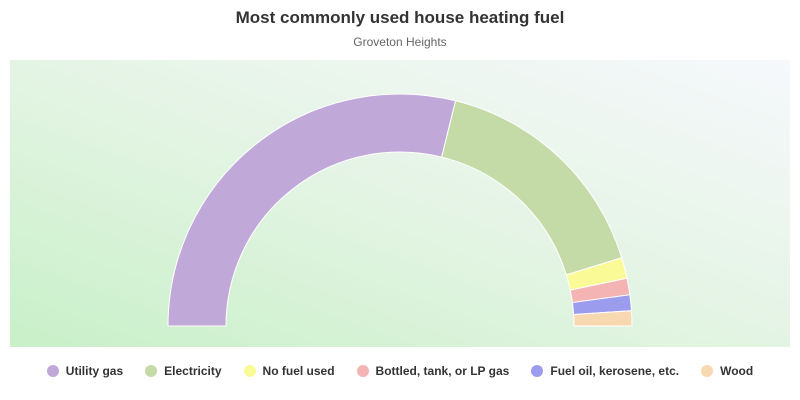  Describe the element at coordinates (400, 17) in the screenshot. I see `chart-title: Most commonly used house heating fuel` at that location.